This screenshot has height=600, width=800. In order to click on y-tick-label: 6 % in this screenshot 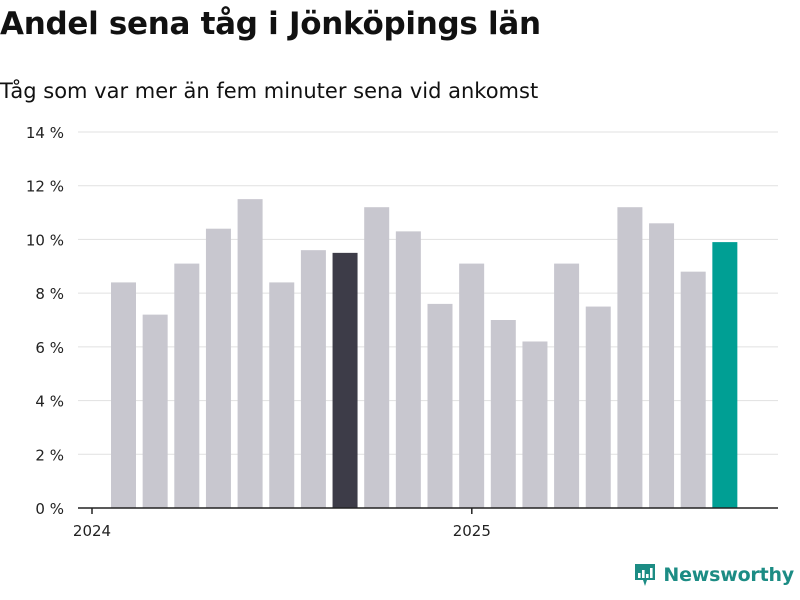, I will do `click(49, 348)`.